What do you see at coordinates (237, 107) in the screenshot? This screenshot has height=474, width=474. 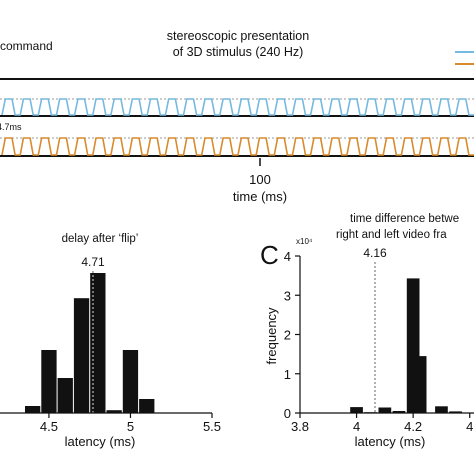 I see `cyan-pulse-trace` at bounding box center [237, 107].